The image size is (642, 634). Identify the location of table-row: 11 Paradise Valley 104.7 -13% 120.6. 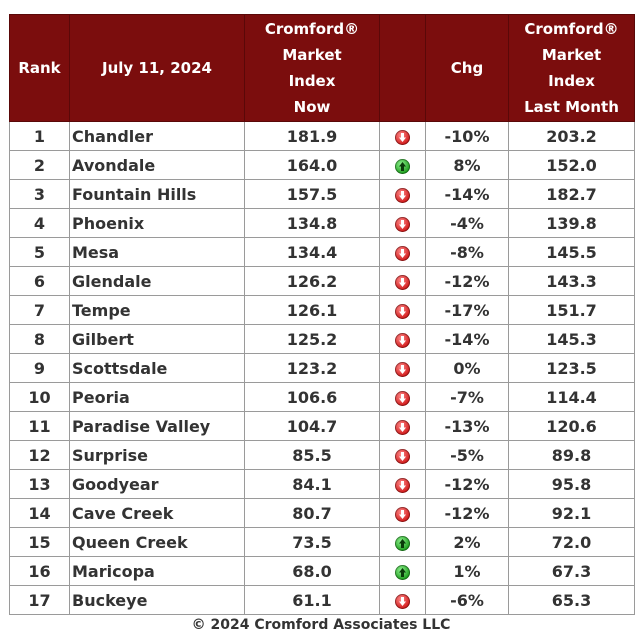
(322, 426).